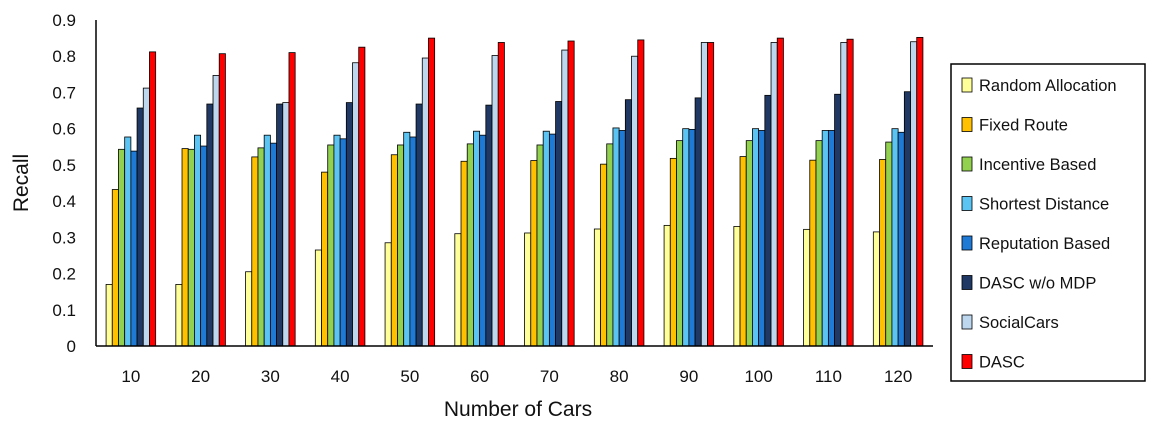  What do you see at coordinates (64, 201) in the screenshot?
I see `y-tick-label: 0.4` at bounding box center [64, 201].